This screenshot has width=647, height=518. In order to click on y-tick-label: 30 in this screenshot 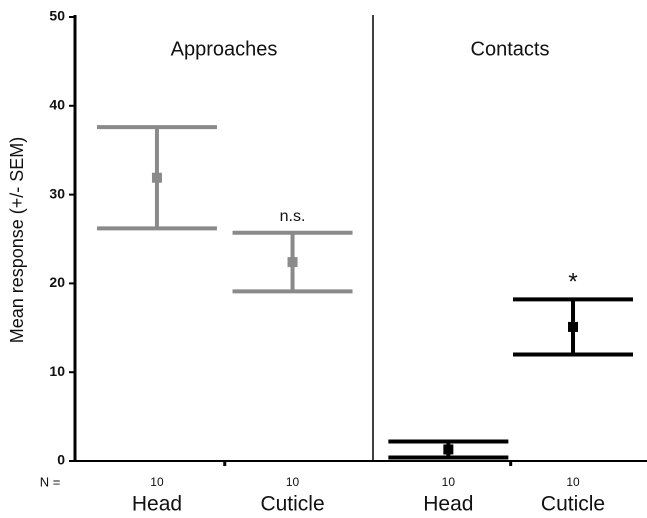, I will do `click(57, 193)`.